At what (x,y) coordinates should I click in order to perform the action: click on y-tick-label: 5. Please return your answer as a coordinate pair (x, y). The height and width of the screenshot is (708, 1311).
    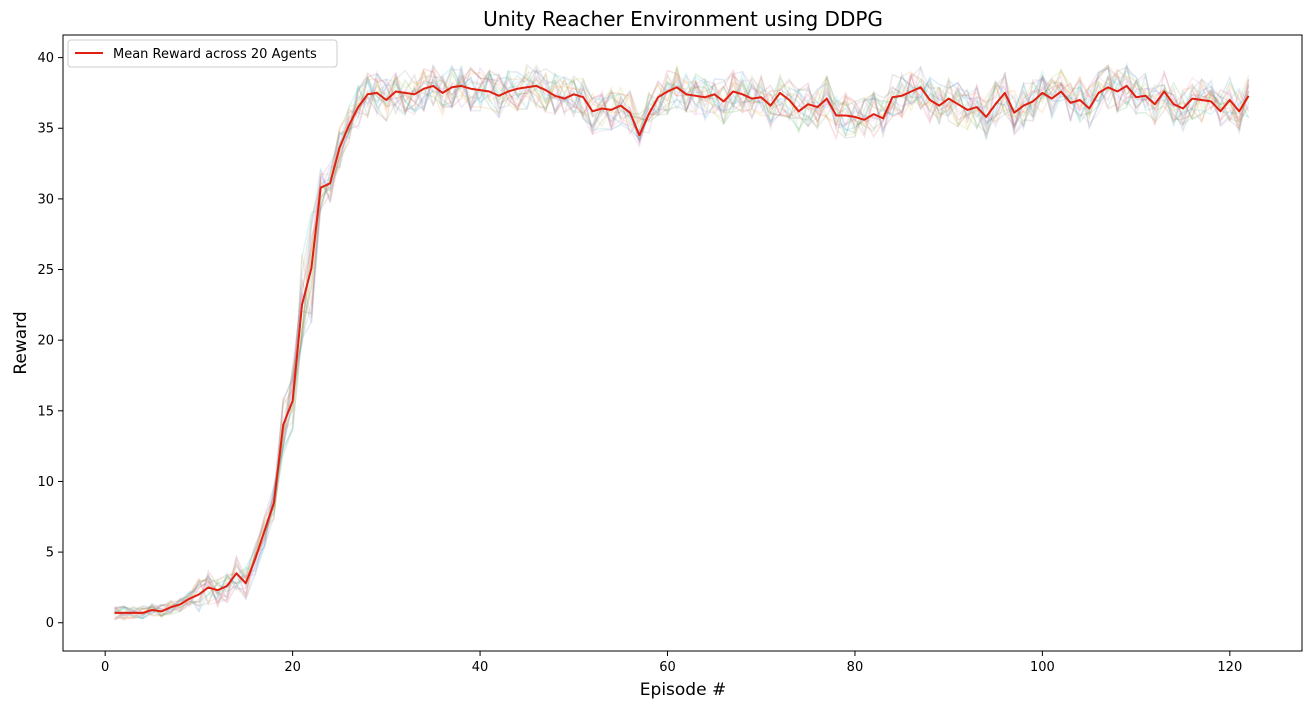
    Looking at the image, I should click on (50, 553).